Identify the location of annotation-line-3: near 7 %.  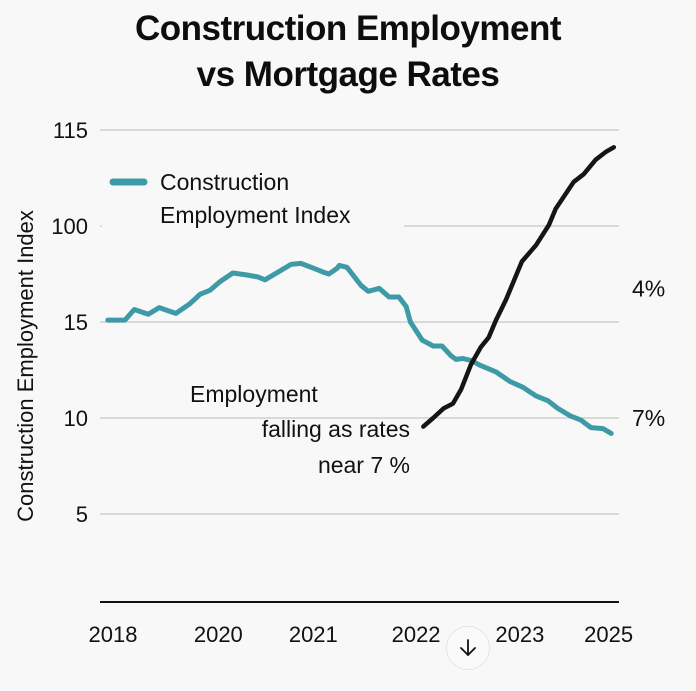
(364, 465).